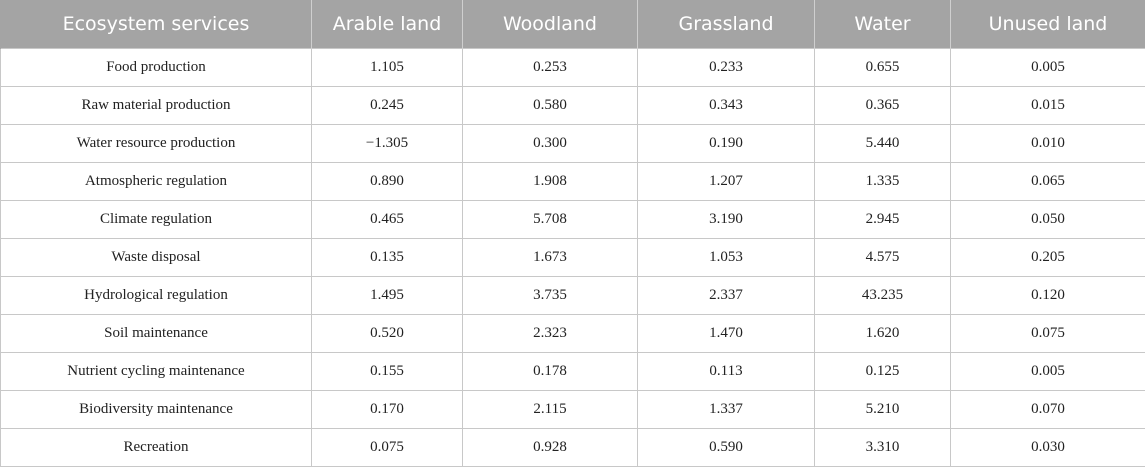 This screenshot has width=1145, height=472. I want to click on cell-water: 4.575, so click(882, 257).